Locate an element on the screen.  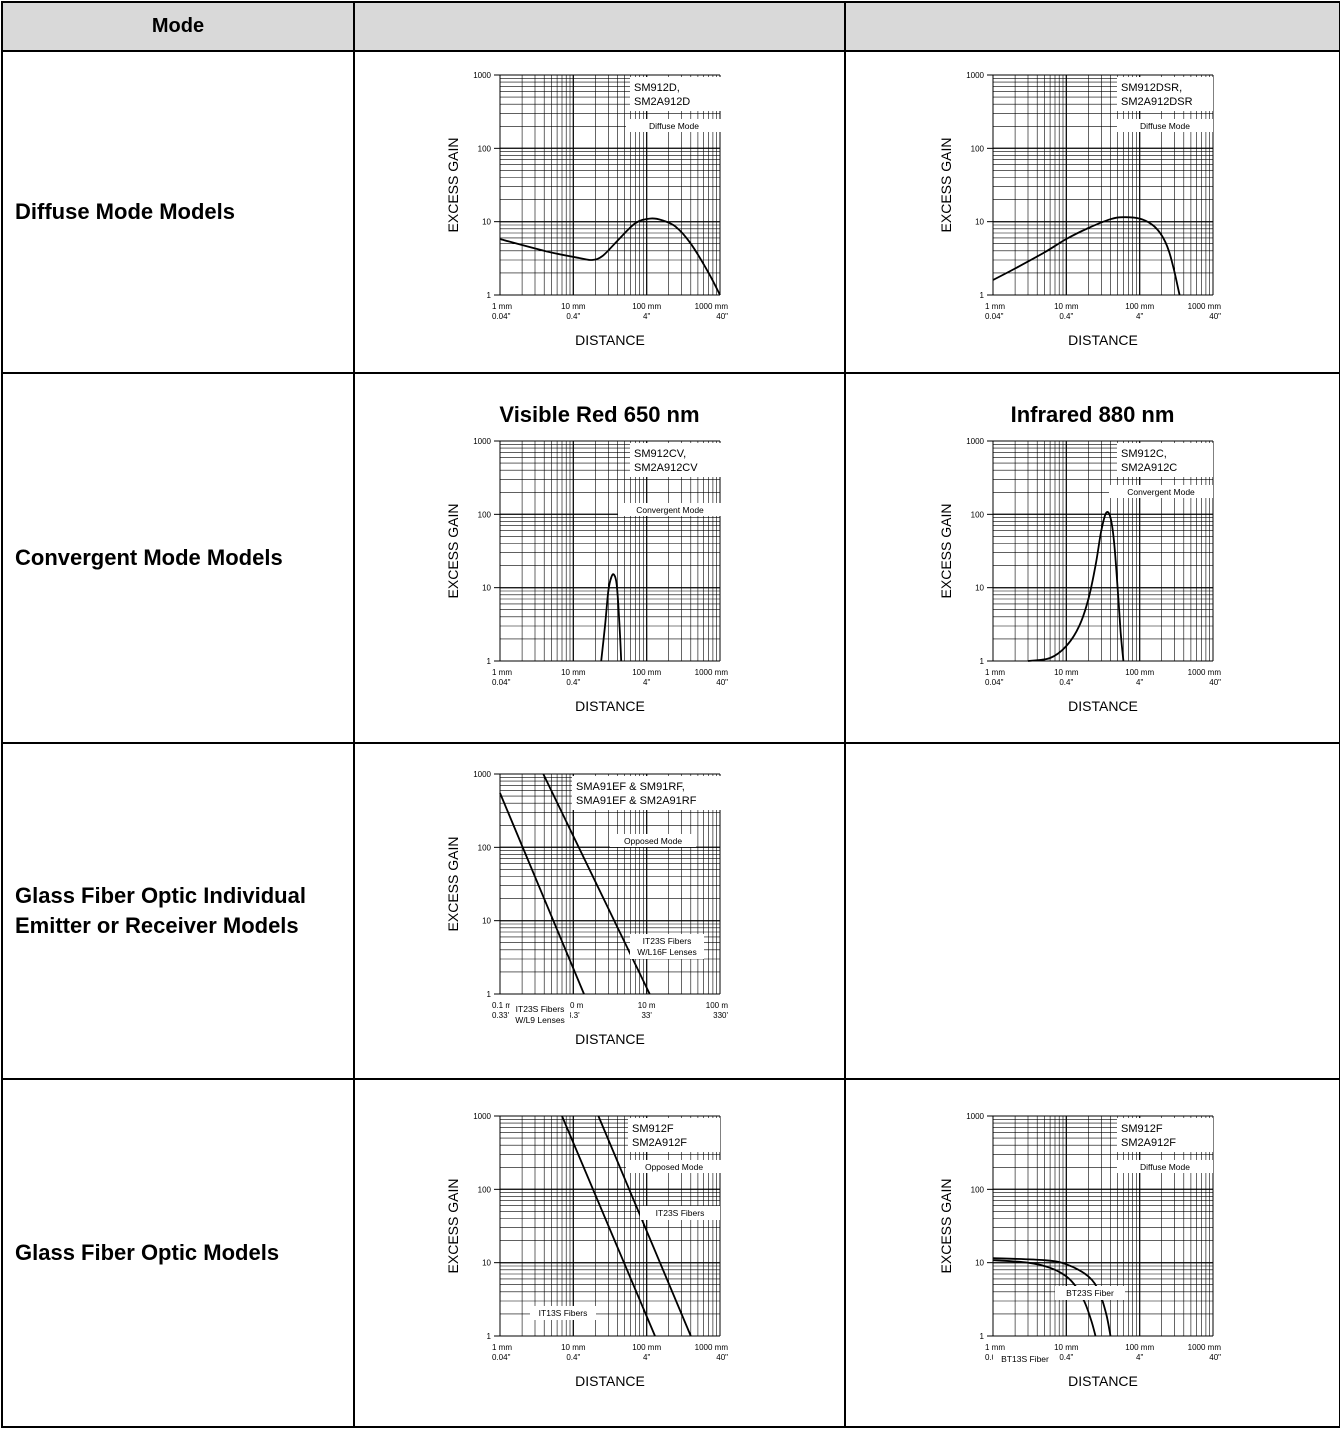
annotation-text: BT23S Fiber is located at coordinates (1090, 1293).